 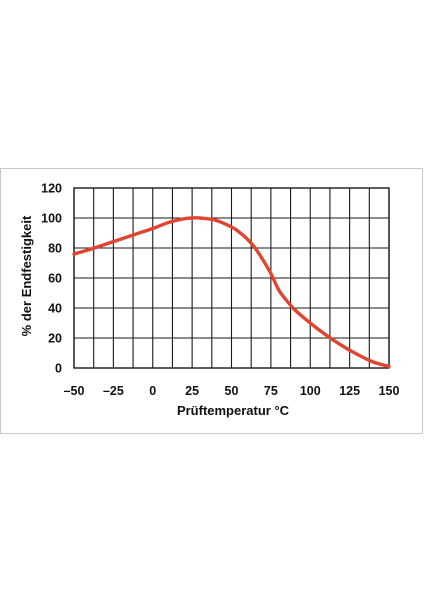 I want to click on y-tick-label: 0, so click(x=58, y=369).